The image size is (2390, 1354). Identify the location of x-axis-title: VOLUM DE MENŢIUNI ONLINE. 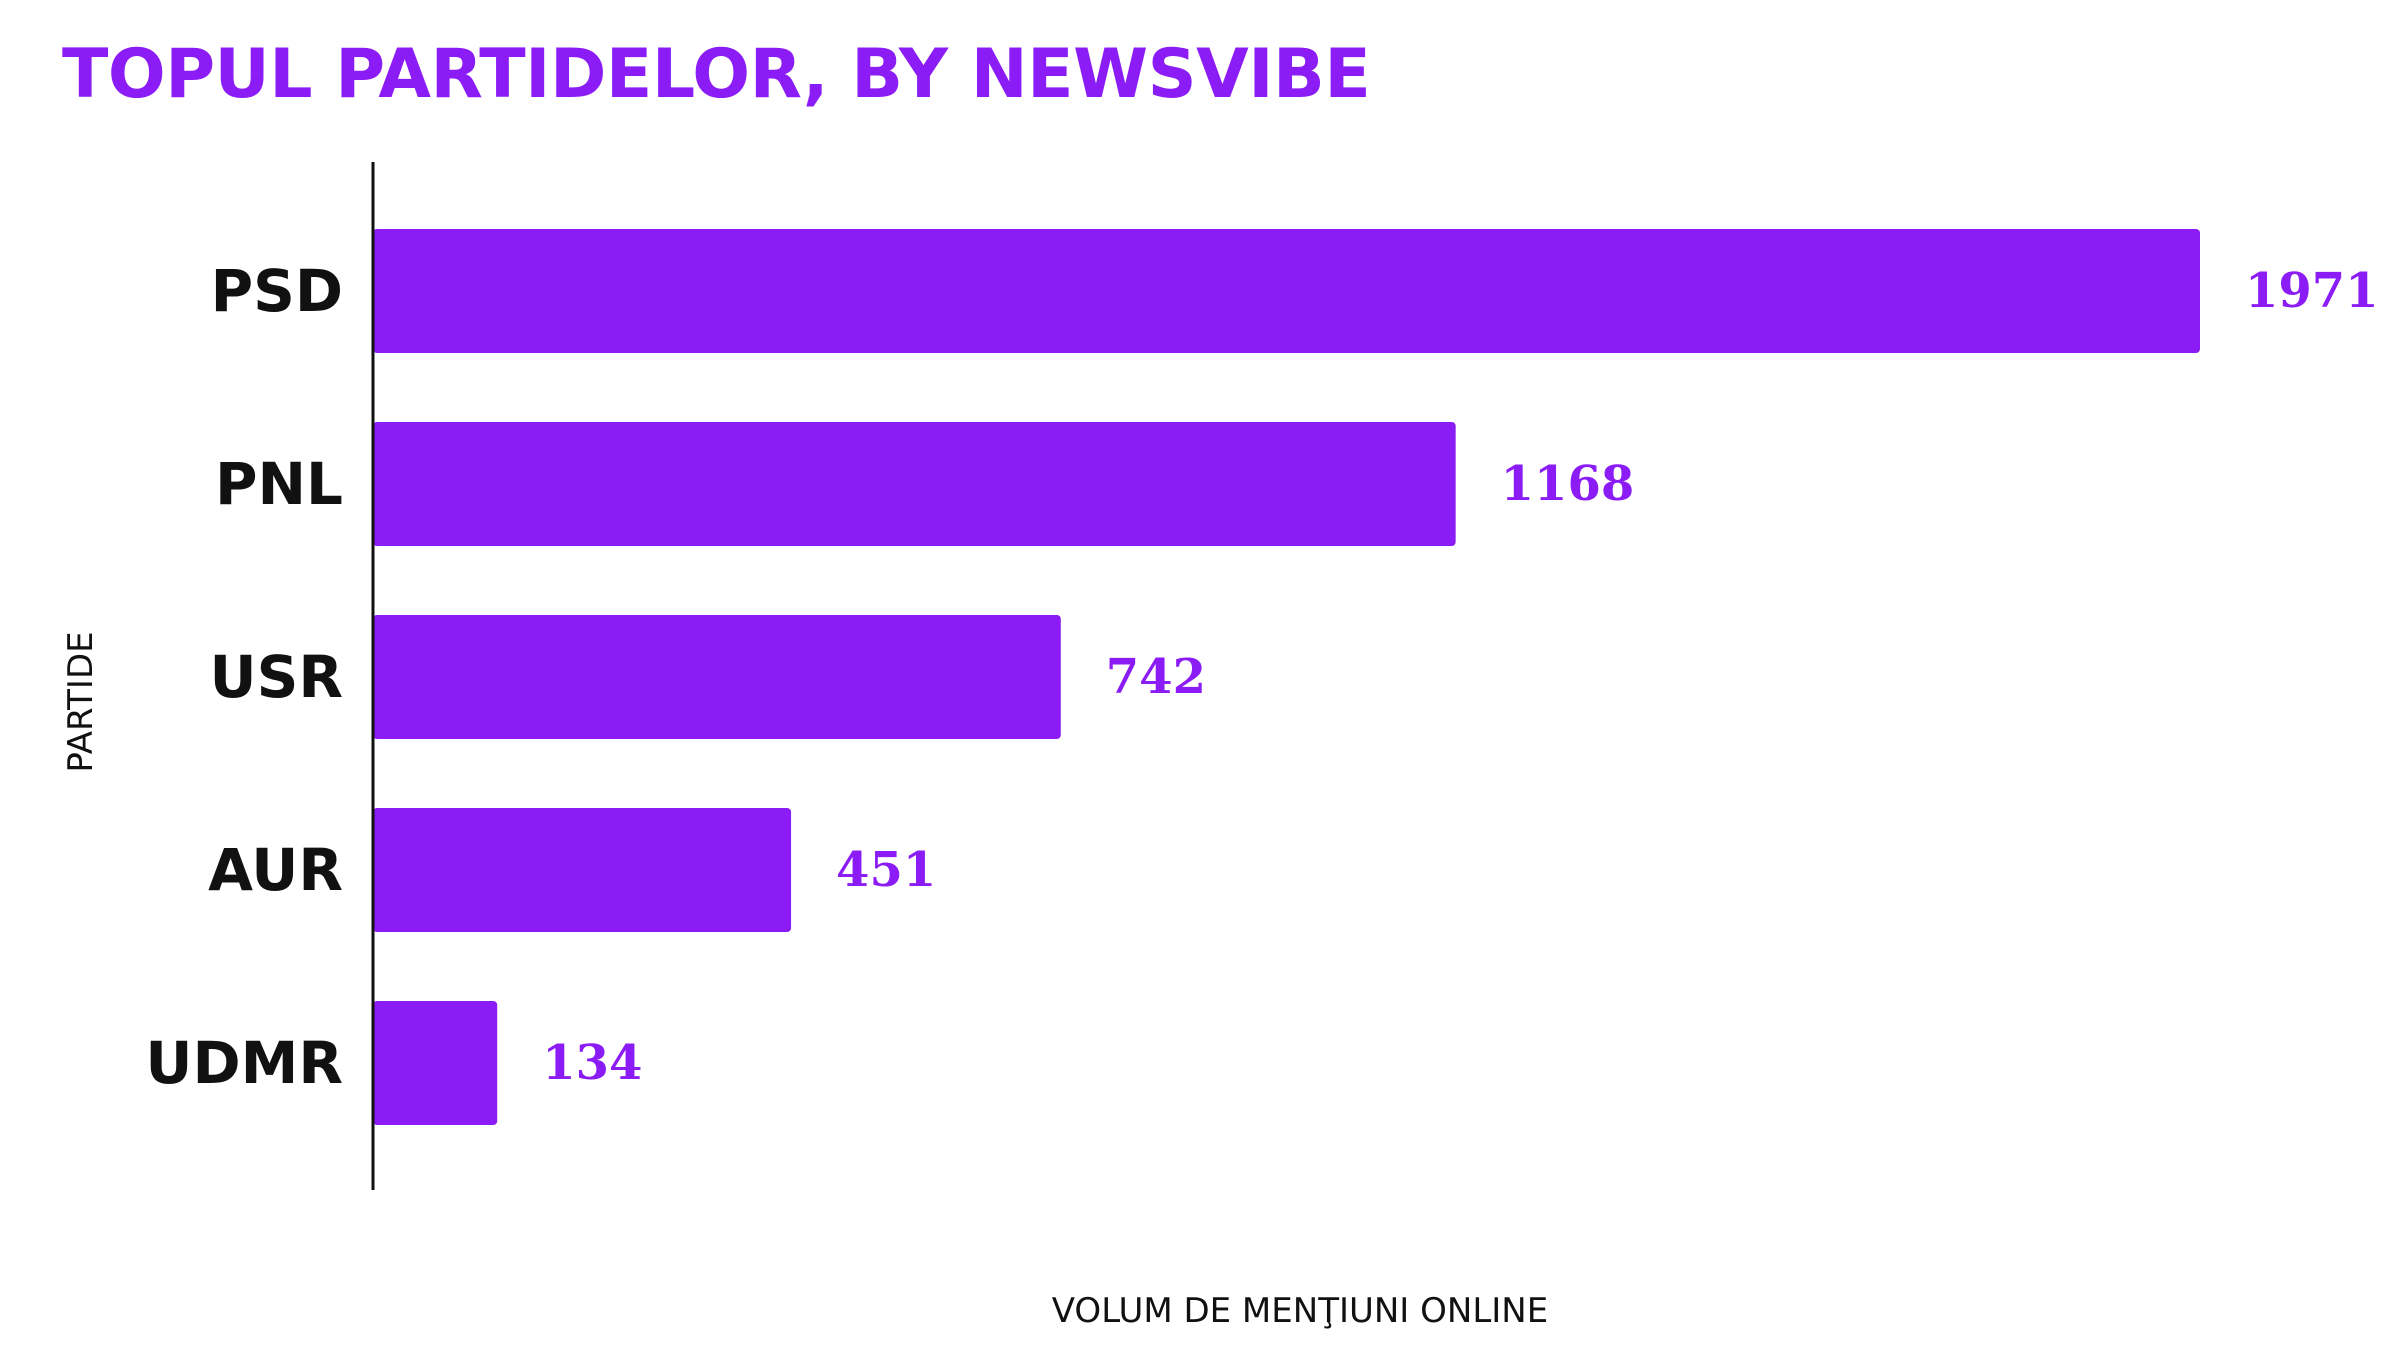
(1300, 1311).